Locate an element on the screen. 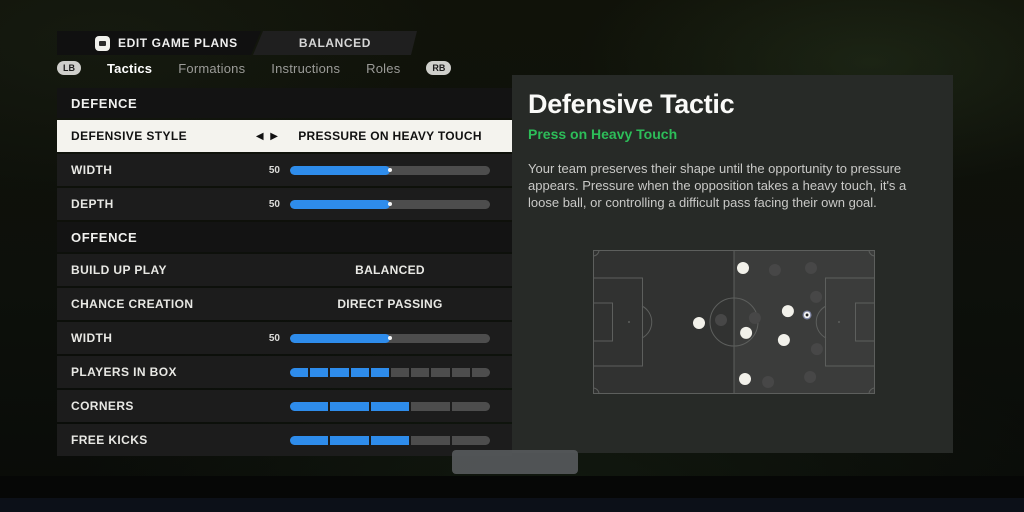 The height and width of the screenshot is (512, 1024). tactic-row-chance-creation: CHANCE CREATION DIRECT PASSING is located at coordinates (284, 304).